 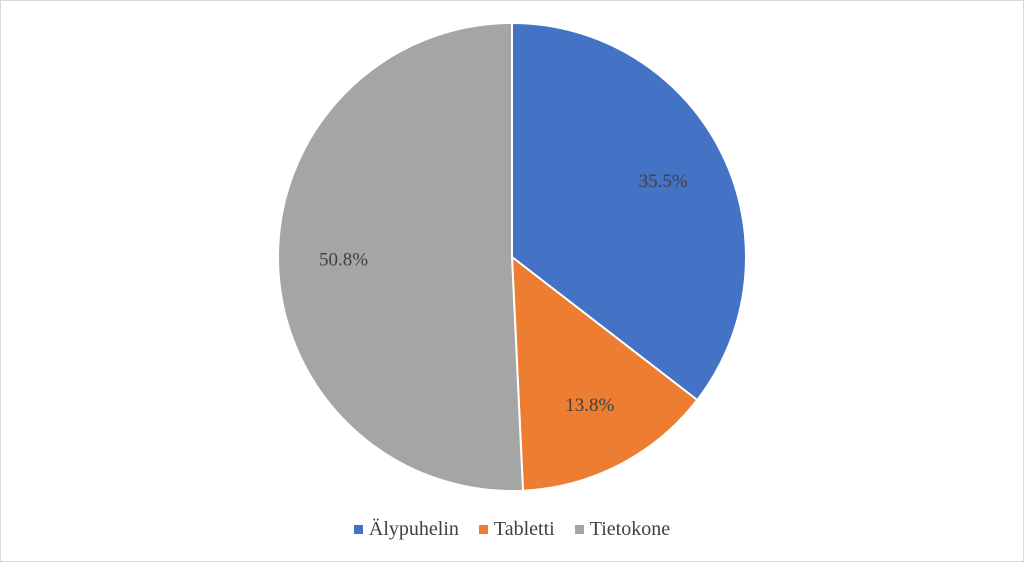 I want to click on legend: Älypuhelin Tabletti Tietokone, so click(x=512, y=529).